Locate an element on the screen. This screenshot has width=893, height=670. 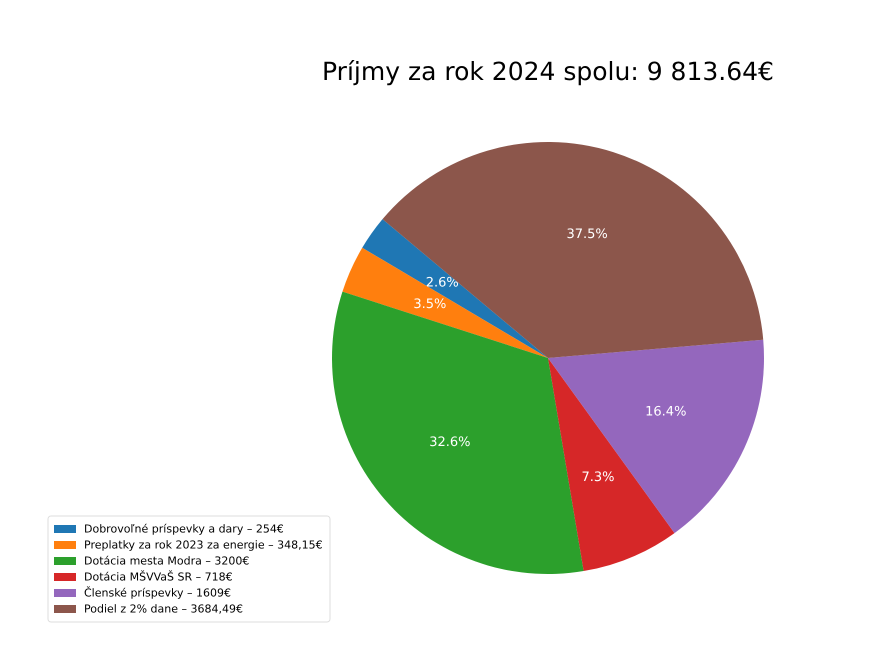
data-label: 37.5% is located at coordinates (587, 234).